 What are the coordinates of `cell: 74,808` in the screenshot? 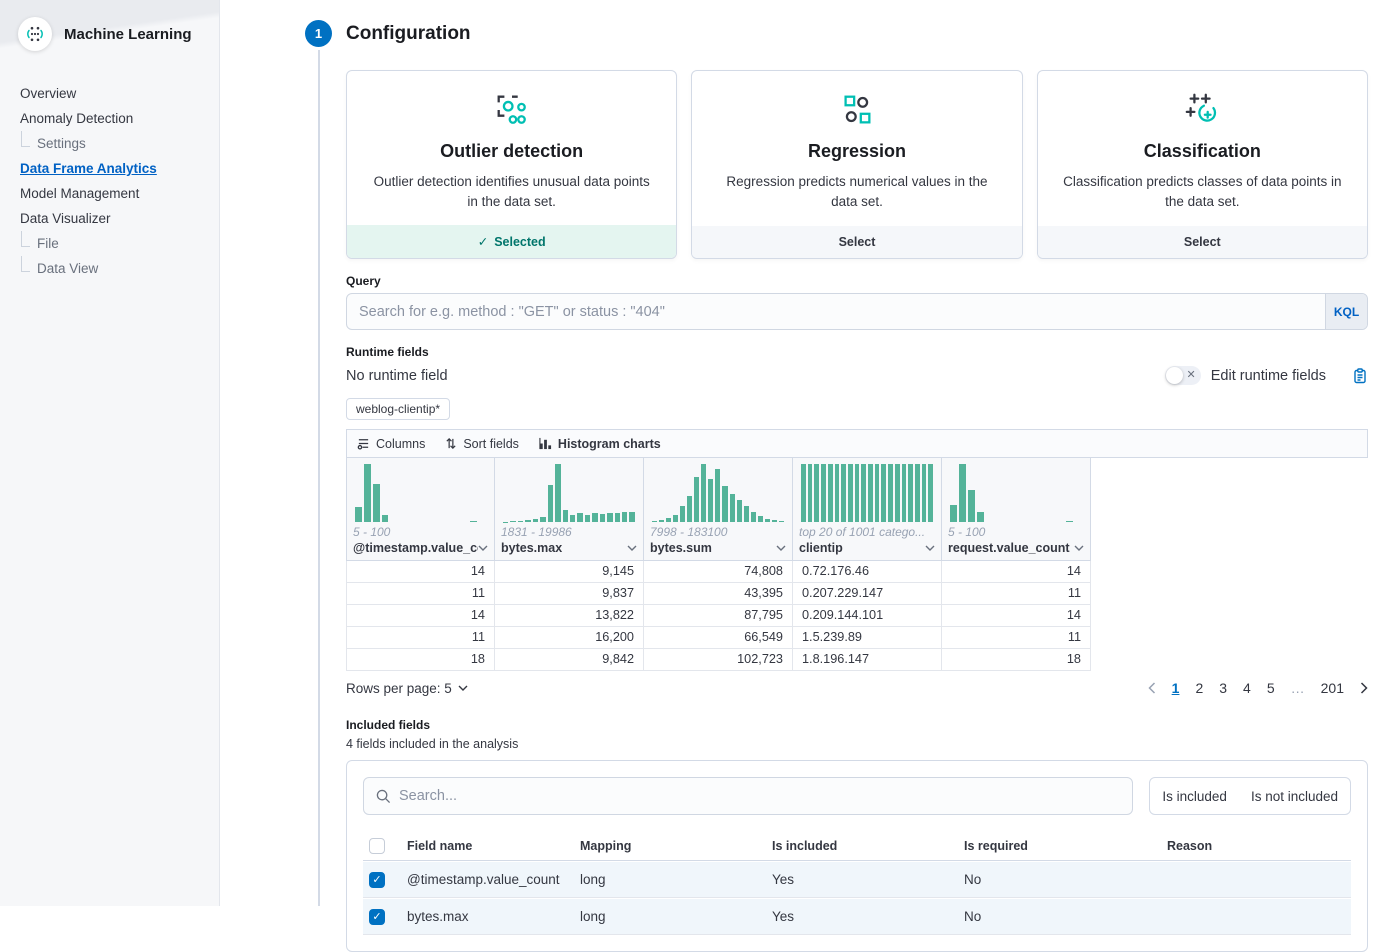 It's located at (718, 571).